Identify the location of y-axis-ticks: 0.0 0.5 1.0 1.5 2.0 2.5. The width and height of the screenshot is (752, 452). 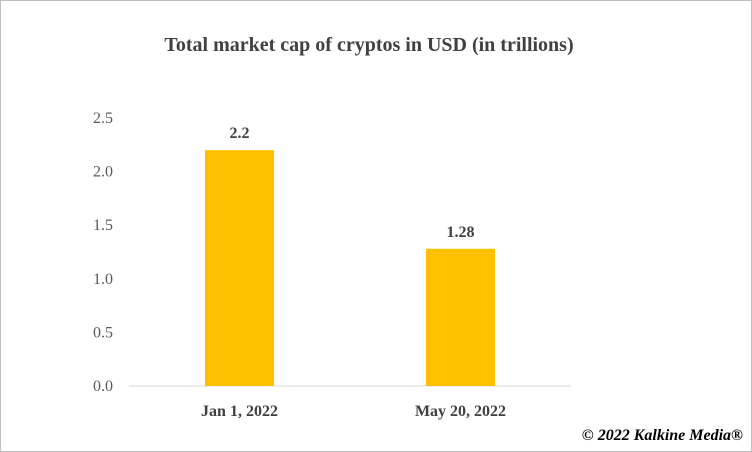
(103, 252).